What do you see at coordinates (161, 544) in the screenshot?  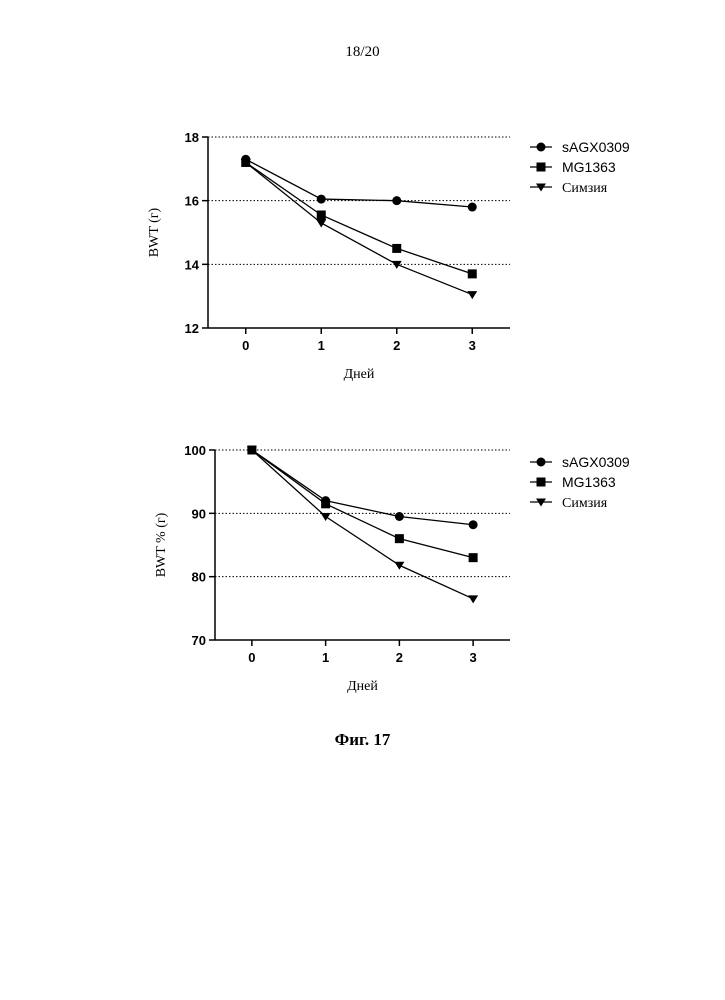 I see `y-axis-label: BWT % (г)` at bounding box center [161, 544].